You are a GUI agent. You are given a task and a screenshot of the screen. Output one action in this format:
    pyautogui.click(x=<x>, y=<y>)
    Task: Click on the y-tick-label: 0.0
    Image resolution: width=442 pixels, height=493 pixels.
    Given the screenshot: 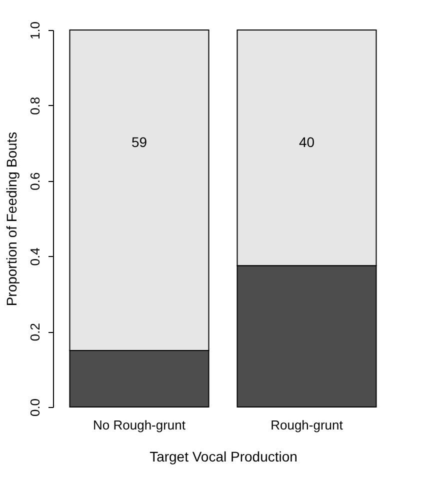 What is the action you would take?
    pyautogui.click(x=35, y=407)
    